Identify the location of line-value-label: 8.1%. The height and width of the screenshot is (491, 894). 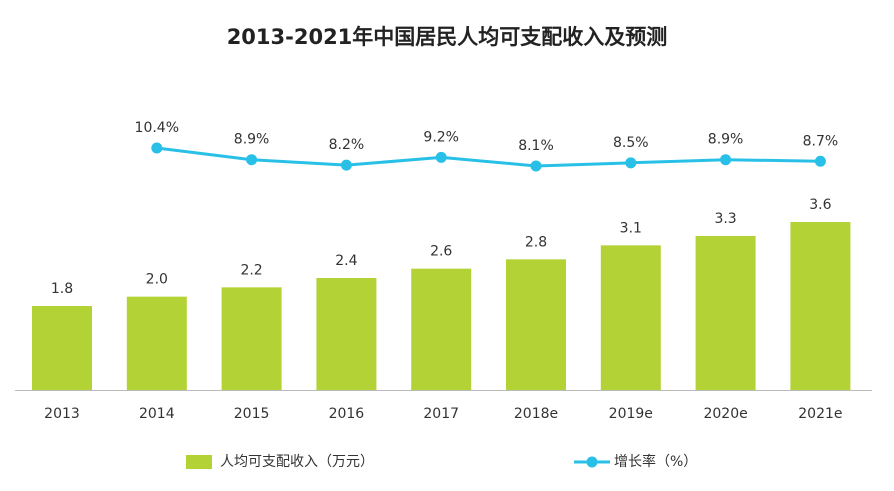
(536, 146).